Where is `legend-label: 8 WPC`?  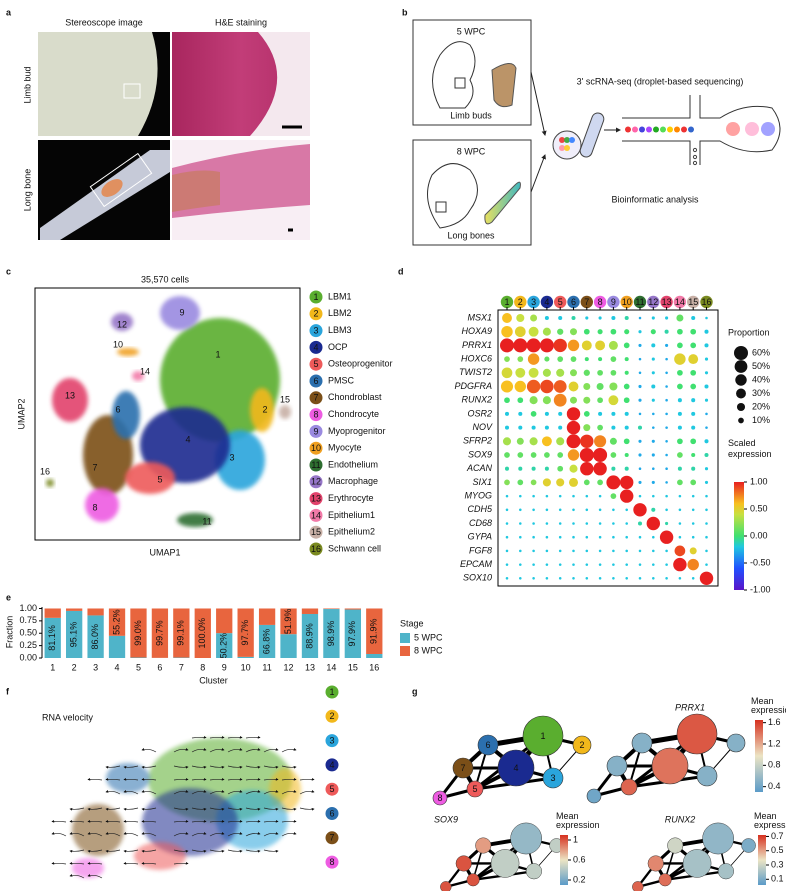 legend-label: 8 WPC is located at coordinates (428, 650).